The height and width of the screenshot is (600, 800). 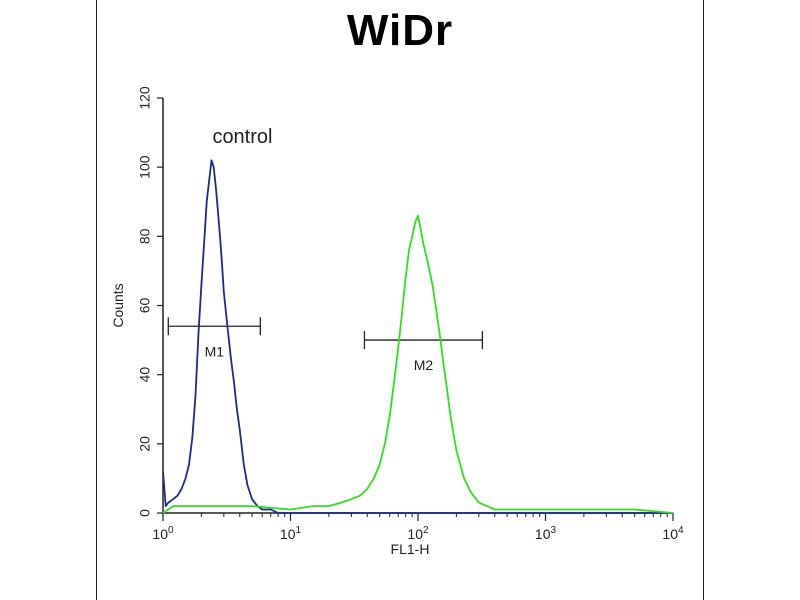 I want to click on x-tick-label: 10³, so click(x=546, y=533).